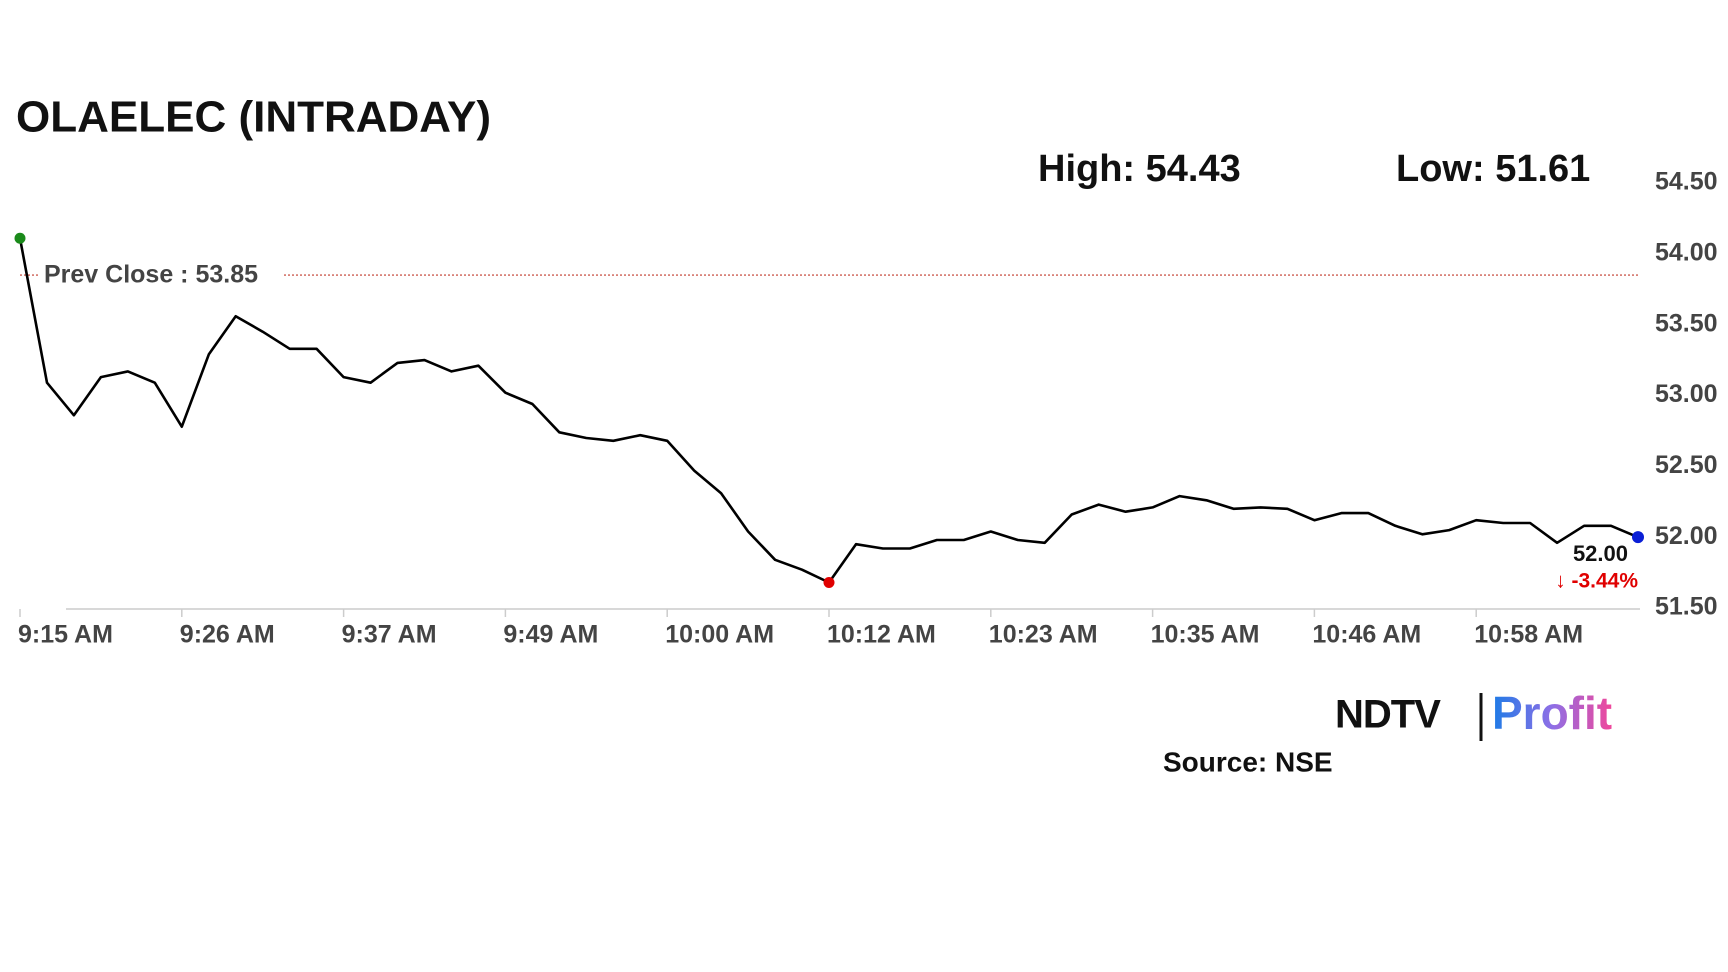 This screenshot has height=972, width=1728. I want to click on end-dot, so click(1638, 537).